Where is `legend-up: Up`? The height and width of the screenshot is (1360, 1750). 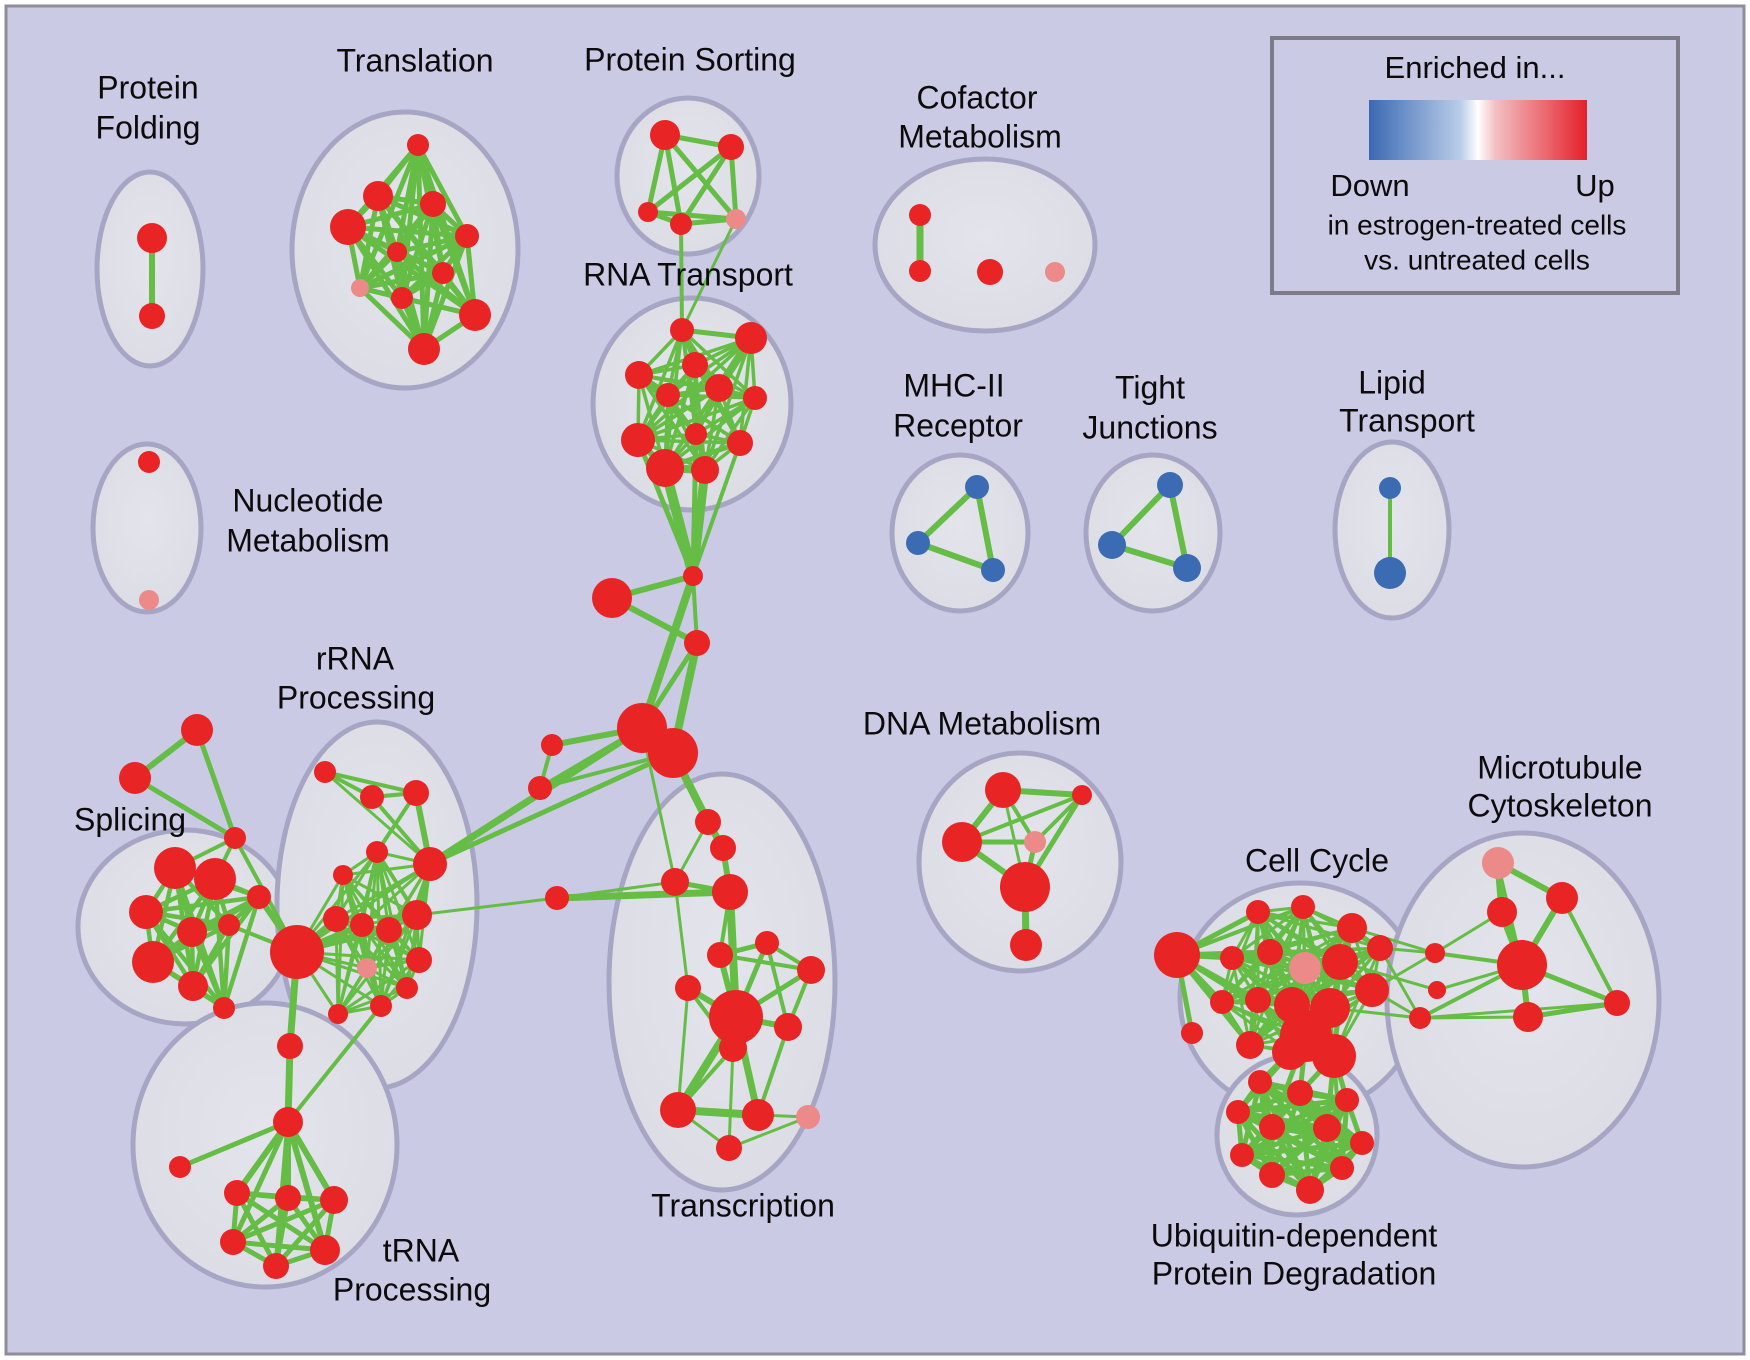 legend-up: Up is located at coordinates (1595, 185).